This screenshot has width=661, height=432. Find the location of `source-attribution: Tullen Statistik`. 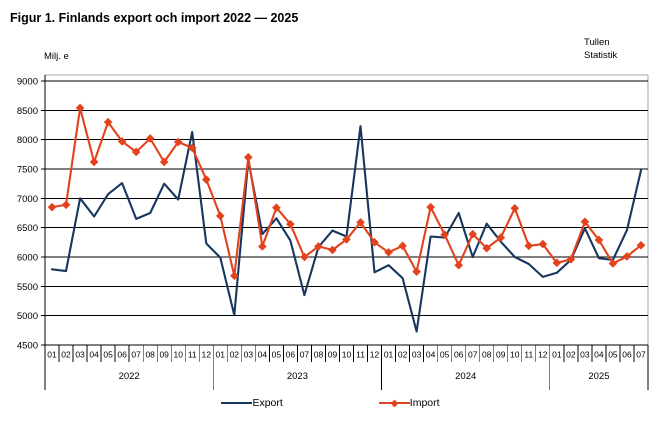

source-attribution: Tullen Statistik is located at coordinates (600, 49).